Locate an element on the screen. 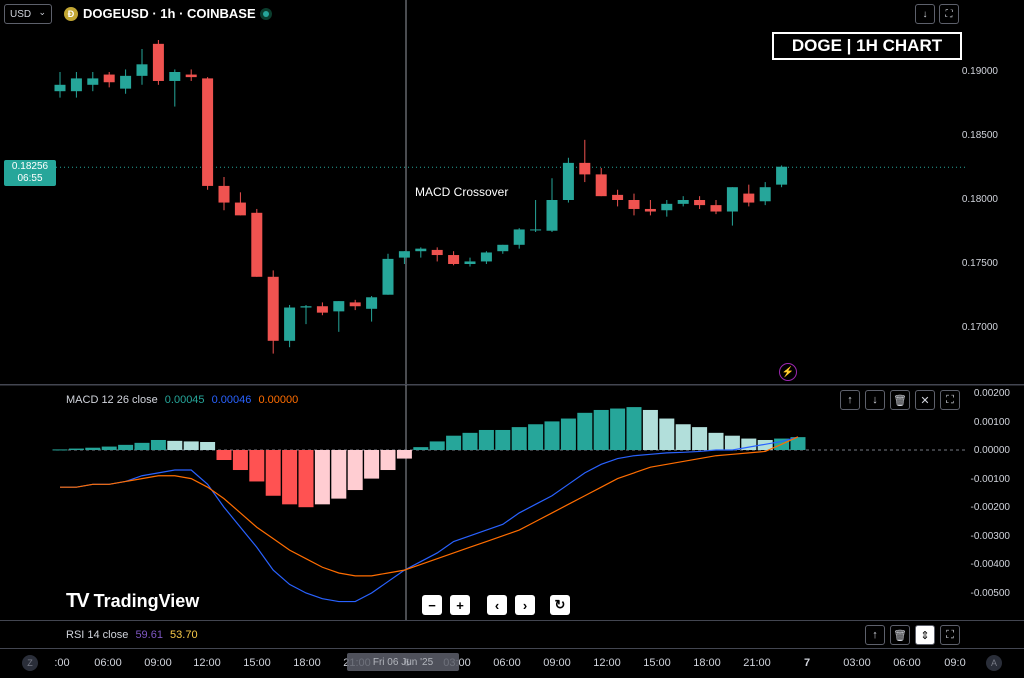 The height and width of the screenshot is (678, 1024). time-axis-label: 06:00 is located at coordinates (108, 663).